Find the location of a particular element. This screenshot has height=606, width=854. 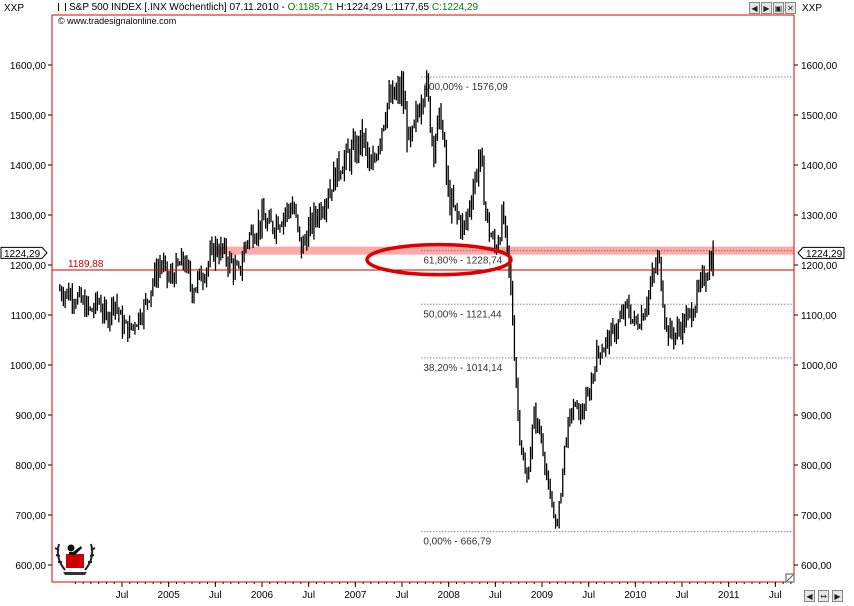

resize-grip-icon is located at coordinates (790, 578).